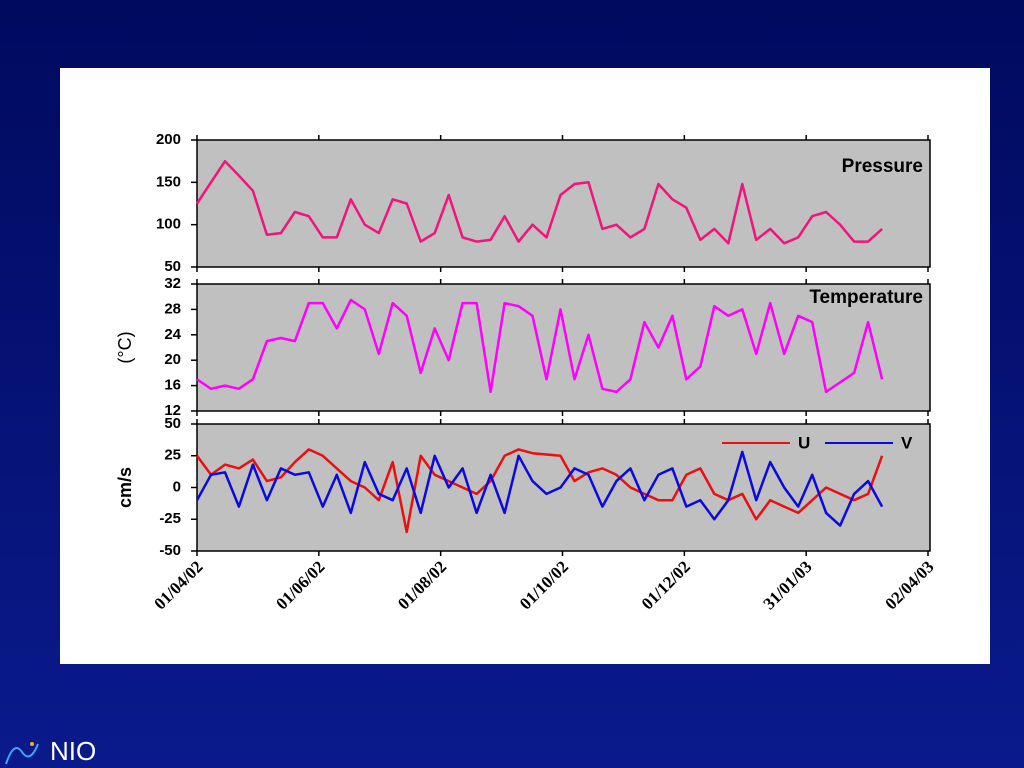 The height and width of the screenshot is (768, 1024). What do you see at coordinates (172, 308) in the screenshot?
I see `y-tick-label: 28` at bounding box center [172, 308].